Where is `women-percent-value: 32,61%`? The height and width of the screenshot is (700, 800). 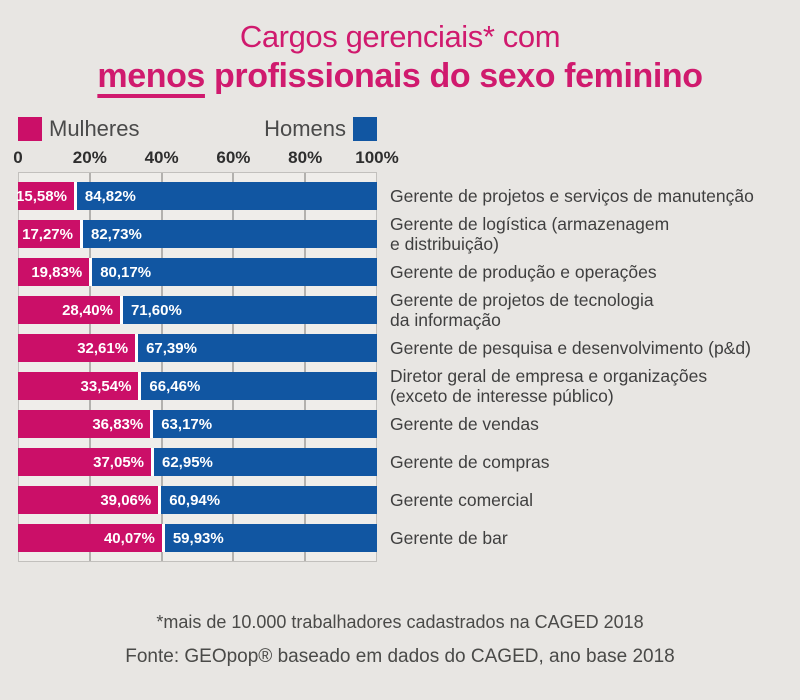
women-percent-value: 32,61% is located at coordinates (103, 348).